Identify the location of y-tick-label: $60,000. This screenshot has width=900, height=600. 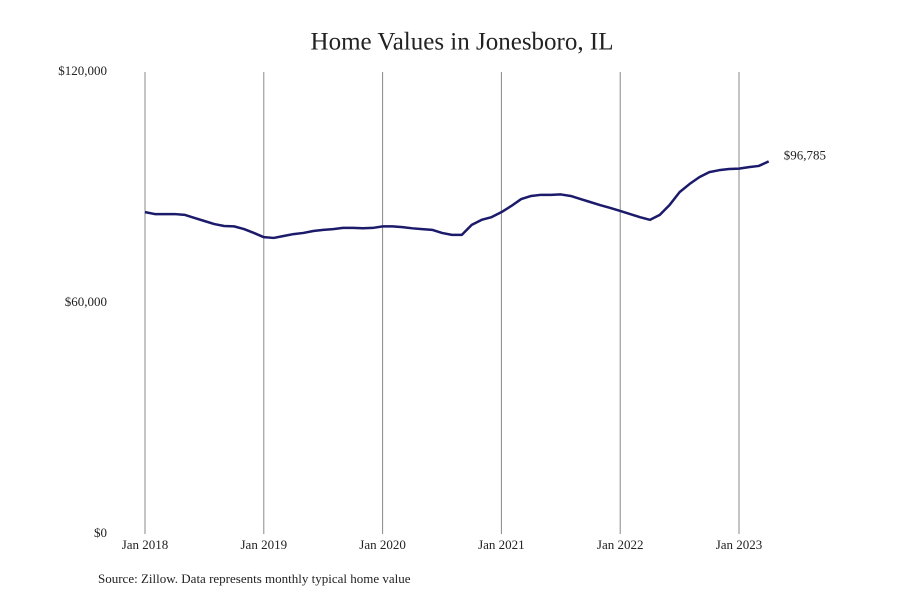
(86, 301).